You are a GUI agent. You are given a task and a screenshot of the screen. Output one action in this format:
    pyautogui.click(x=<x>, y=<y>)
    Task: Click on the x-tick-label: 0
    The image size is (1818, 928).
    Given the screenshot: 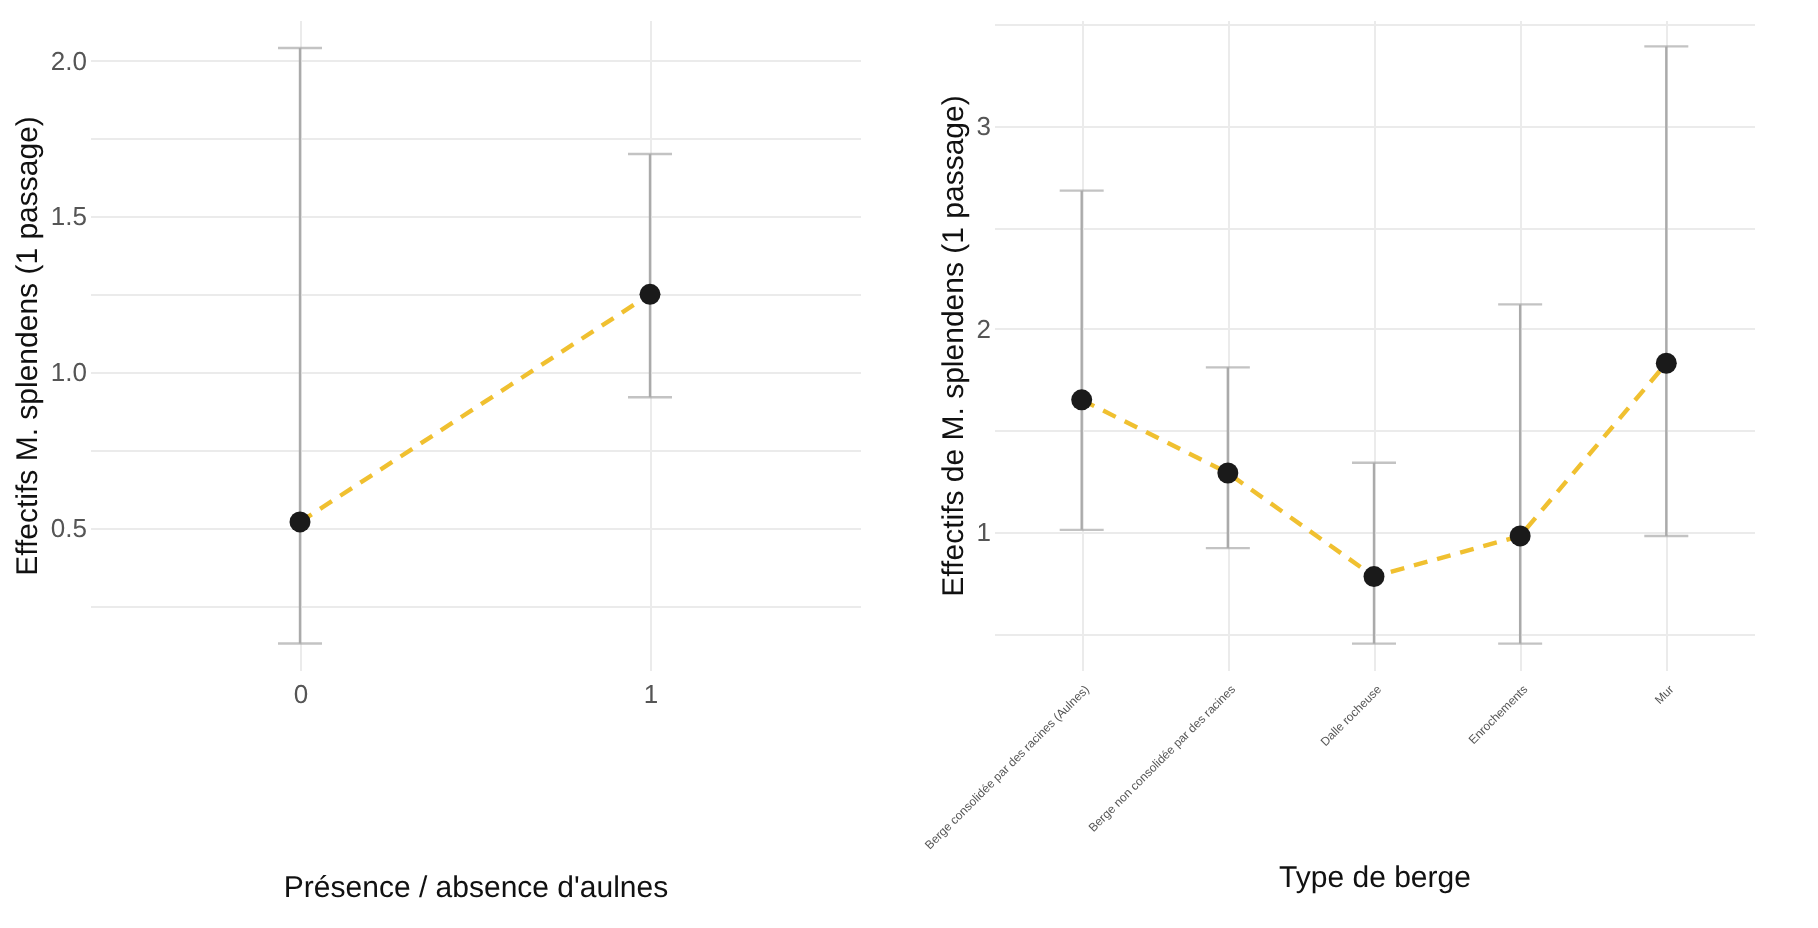 What is the action you would take?
    pyautogui.click(x=301, y=694)
    